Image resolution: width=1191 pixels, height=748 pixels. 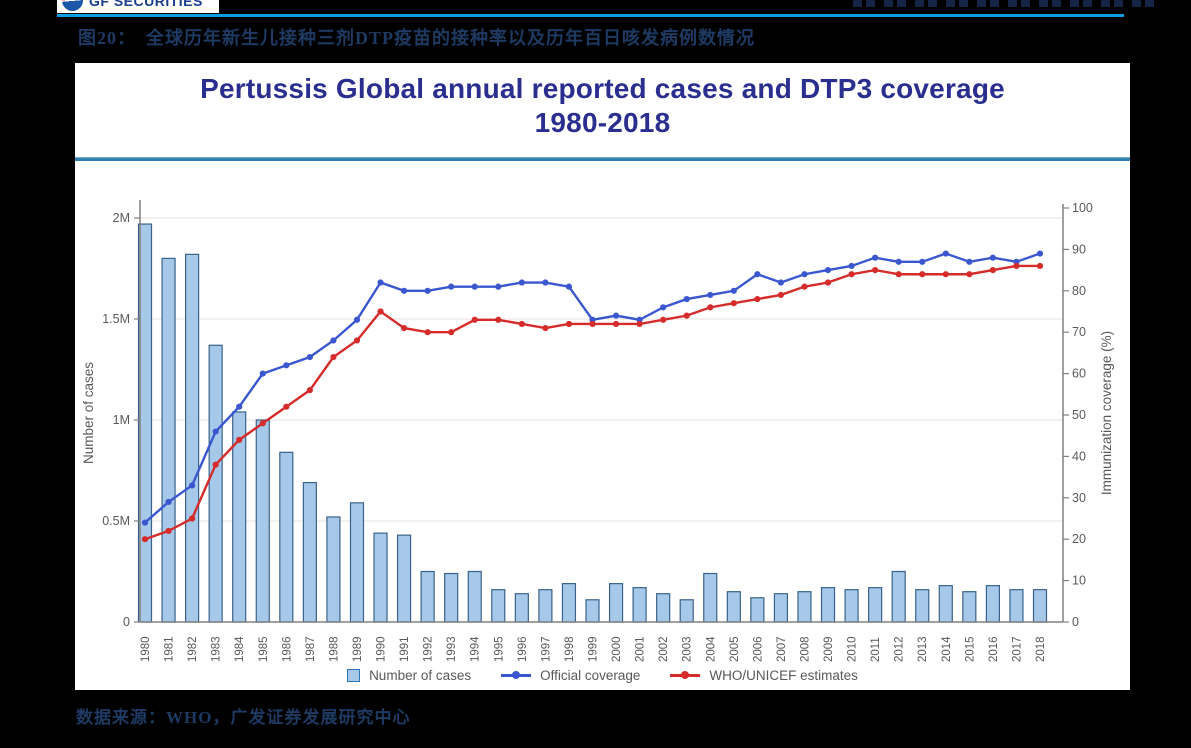 I want to click on point-2014, so click(x=945, y=253).